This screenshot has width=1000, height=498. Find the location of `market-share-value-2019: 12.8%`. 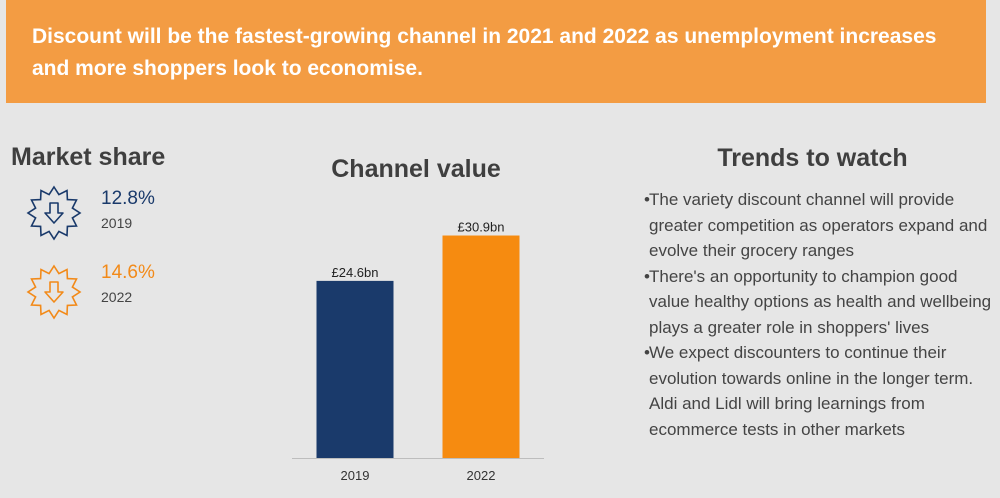

market-share-value-2019: 12.8% is located at coordinates (128, 198).